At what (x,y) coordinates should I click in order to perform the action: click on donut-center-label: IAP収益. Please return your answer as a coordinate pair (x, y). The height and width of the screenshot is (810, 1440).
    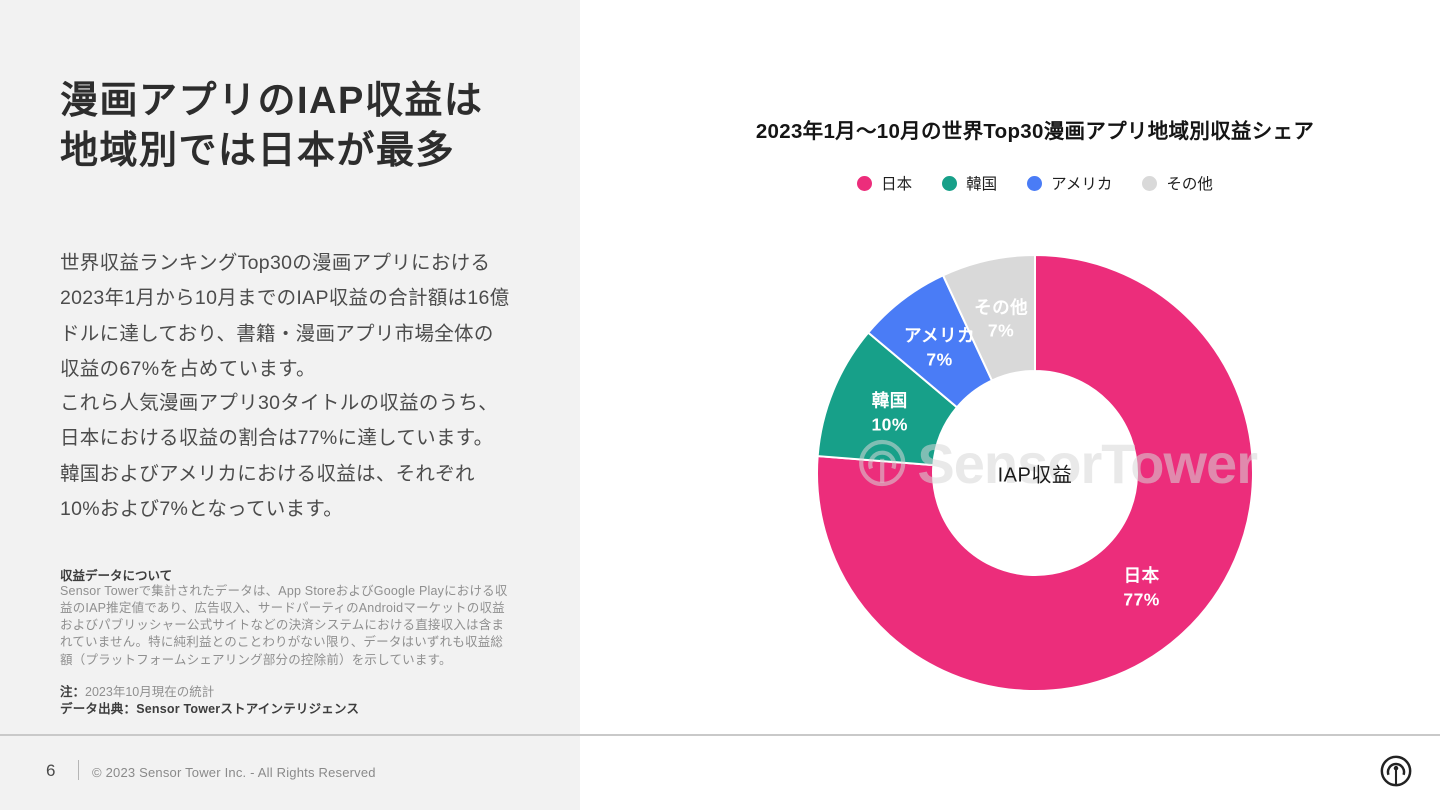
    Looking at the image, I should click on (1035, 475).